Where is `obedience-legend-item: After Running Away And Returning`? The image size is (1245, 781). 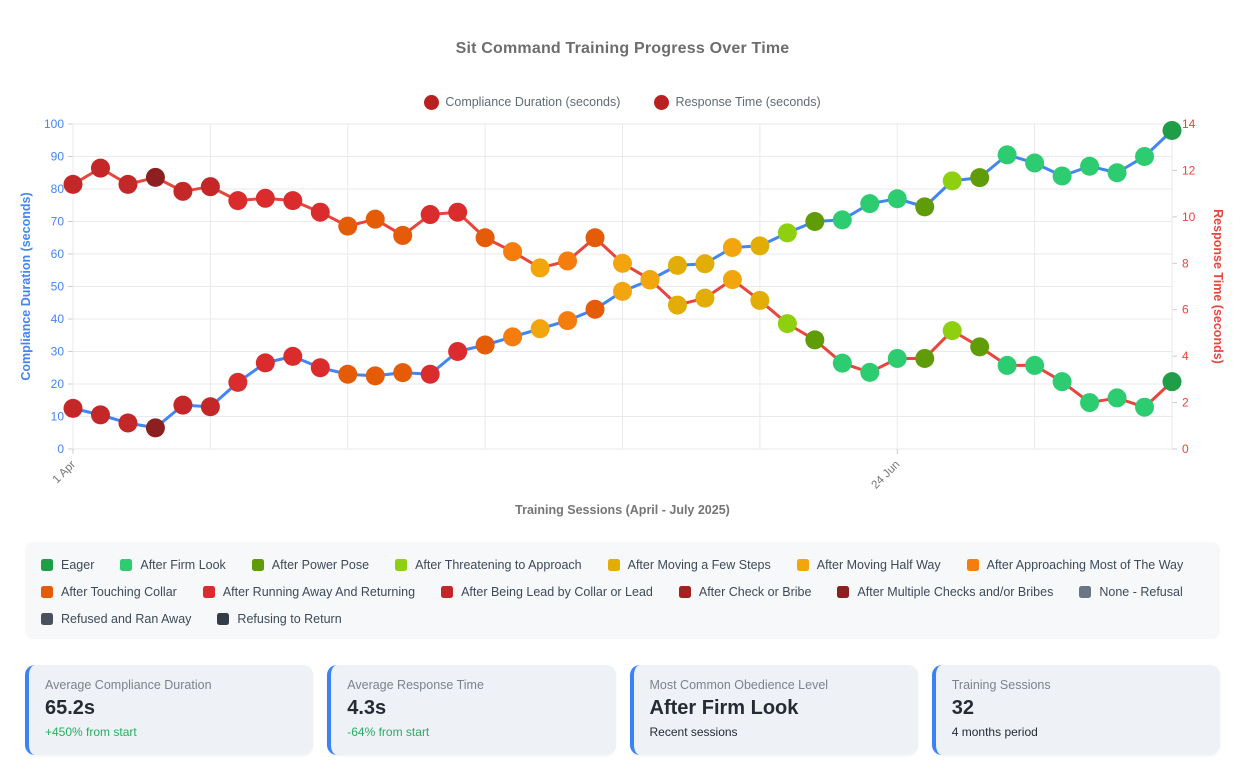
obedience-legend-item: After Running Away And Returning is located at coordinates (308, 592).